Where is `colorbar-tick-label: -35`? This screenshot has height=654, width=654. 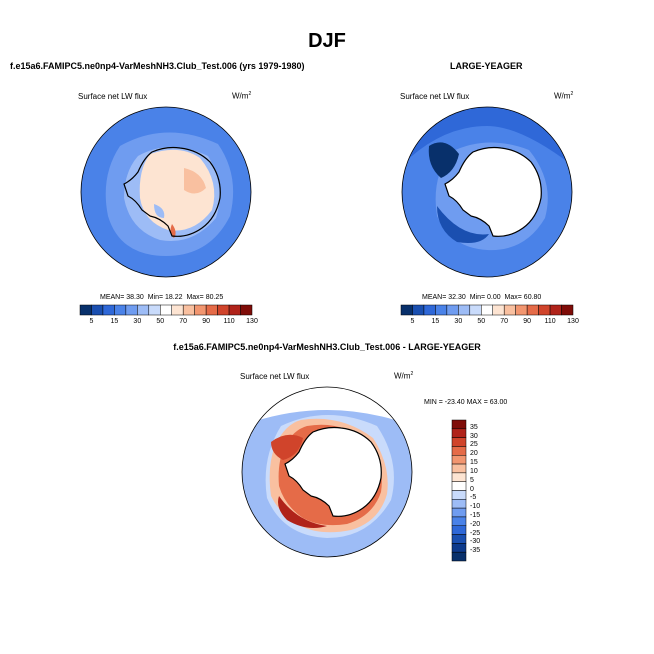 colorbar-tick-label: -35 is located at coordinates (475, 551).